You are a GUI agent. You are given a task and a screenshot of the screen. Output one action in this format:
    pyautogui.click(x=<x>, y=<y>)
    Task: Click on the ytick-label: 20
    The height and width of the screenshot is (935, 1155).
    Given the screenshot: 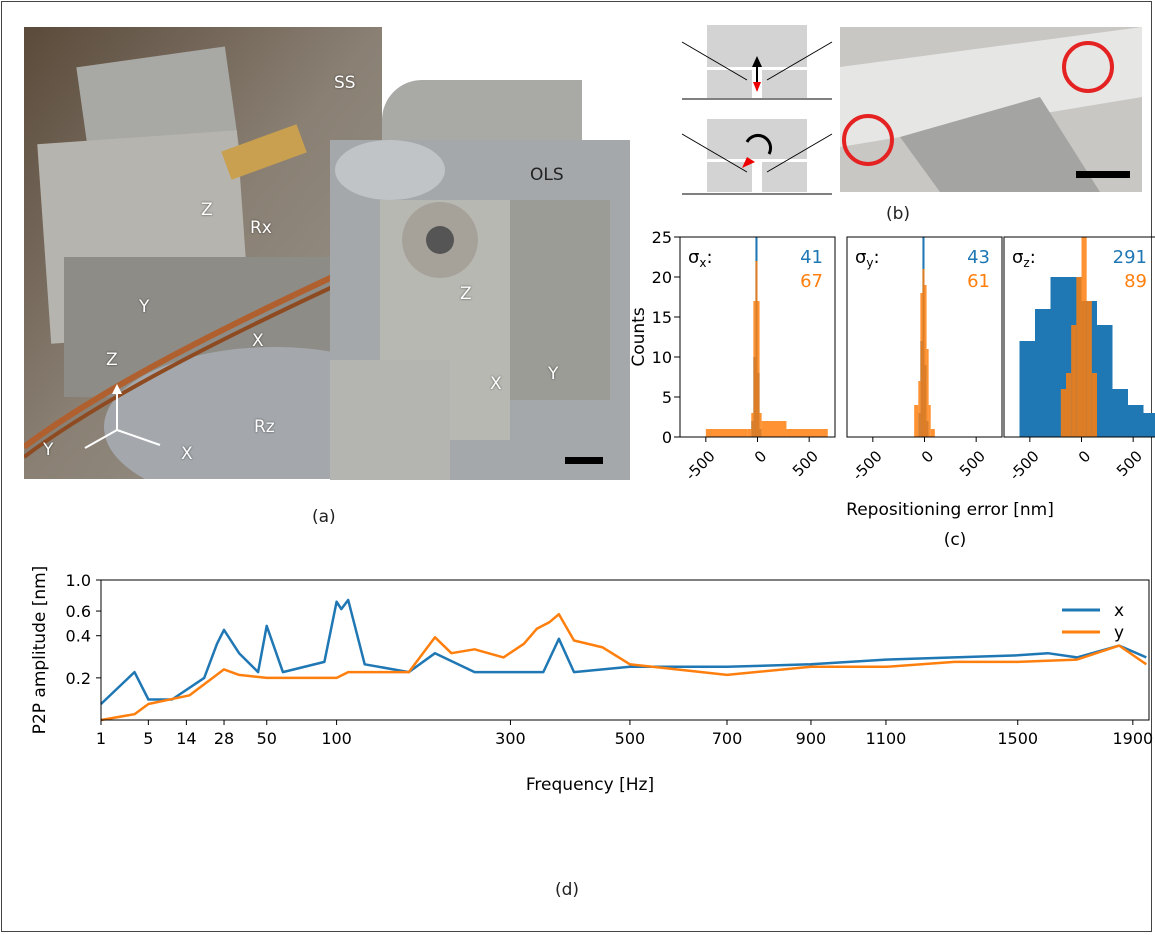 What is the action you would take?
    pyautogui.click(x=662, y=277)
    